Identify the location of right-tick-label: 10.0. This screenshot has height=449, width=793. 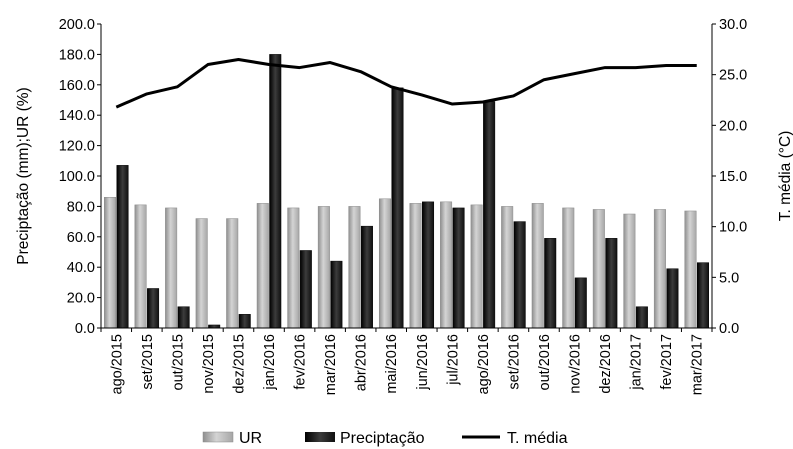
(733, 228).